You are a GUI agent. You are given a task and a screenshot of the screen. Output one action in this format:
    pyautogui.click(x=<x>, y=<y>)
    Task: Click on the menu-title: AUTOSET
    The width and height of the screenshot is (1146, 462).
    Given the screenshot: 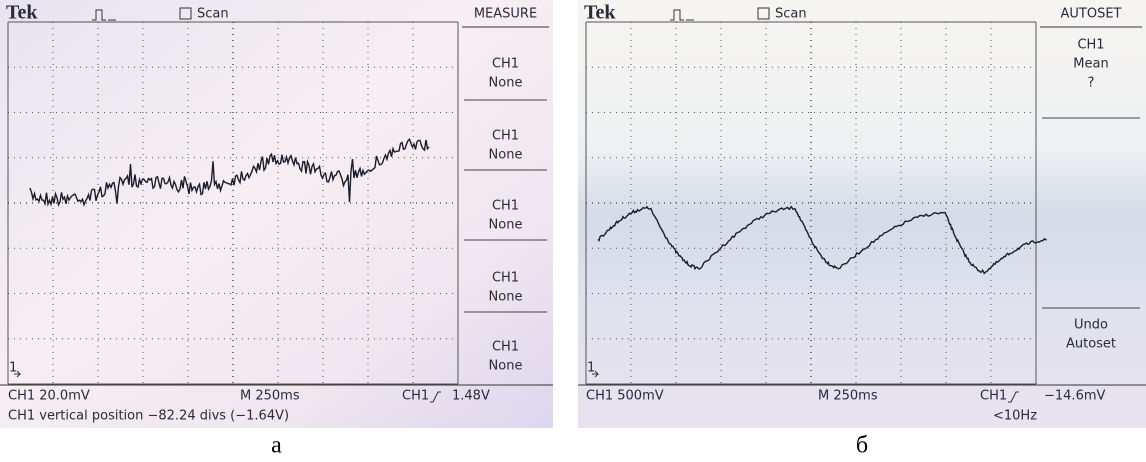 What is the action you would take?
    pyautogui.click(x=1091, y=14)
    